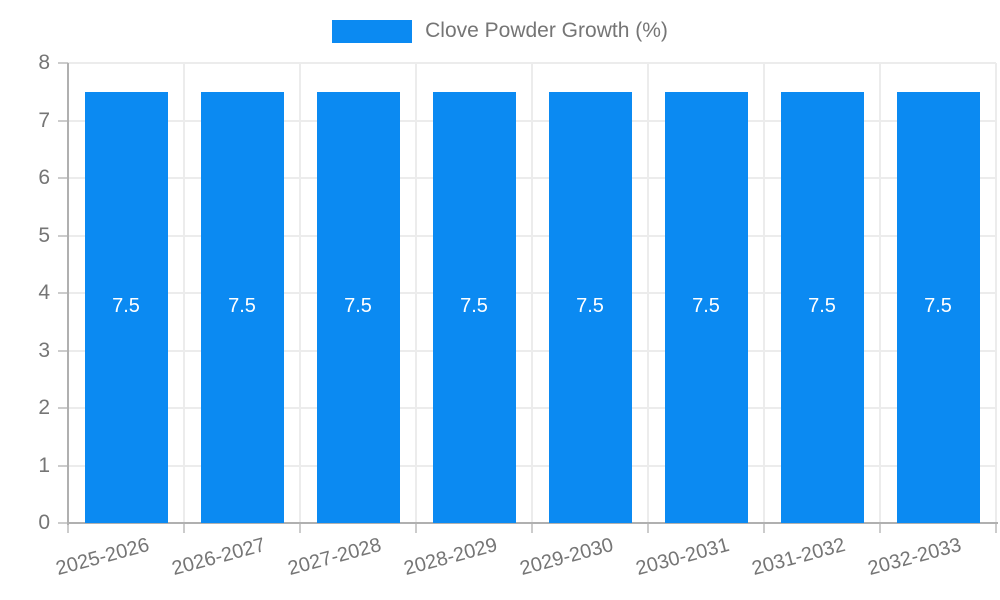 This screenshot has width=1000, height=600. I want to click on y-axis-line, so click(68, 294).